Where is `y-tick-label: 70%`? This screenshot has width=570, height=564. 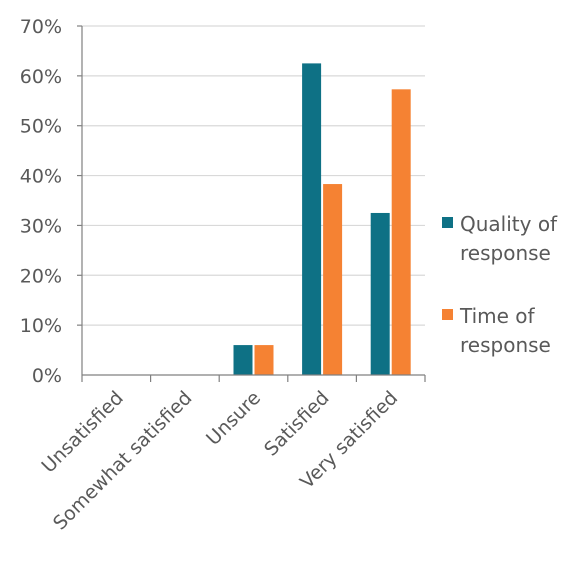 y-tick-label: 70% is located at coordinates (41, 27).